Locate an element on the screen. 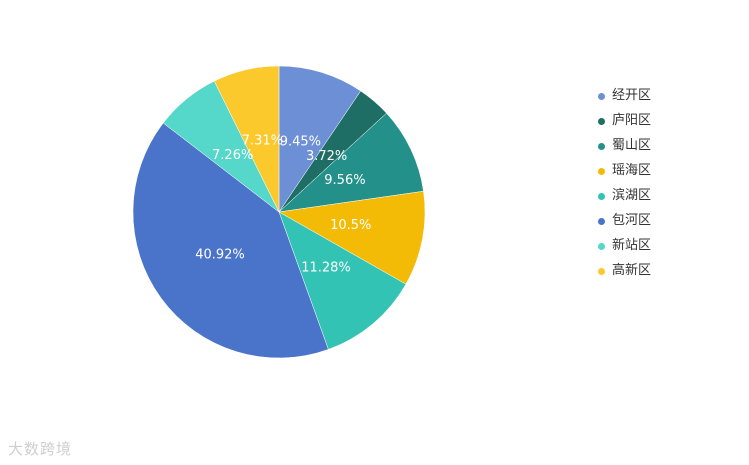 This screenshot has height=465, width=749. slice-data-label-7: 7.26% is located at coordinates (232, 155).